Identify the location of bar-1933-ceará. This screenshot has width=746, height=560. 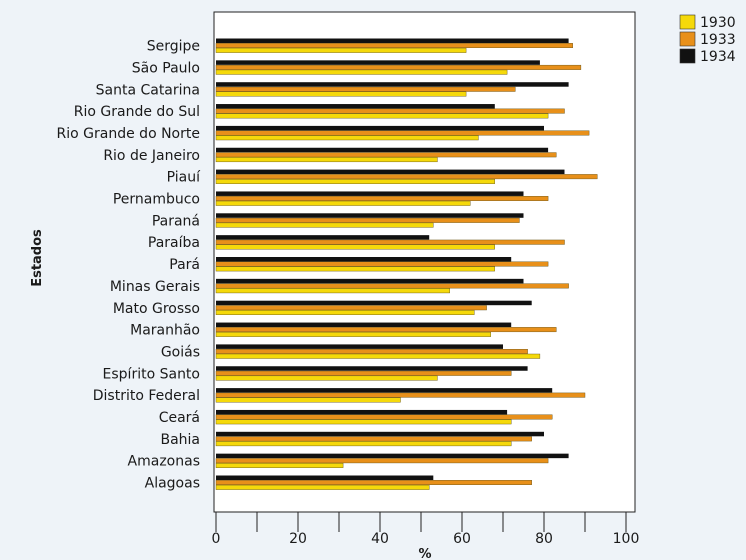
(384, 417).